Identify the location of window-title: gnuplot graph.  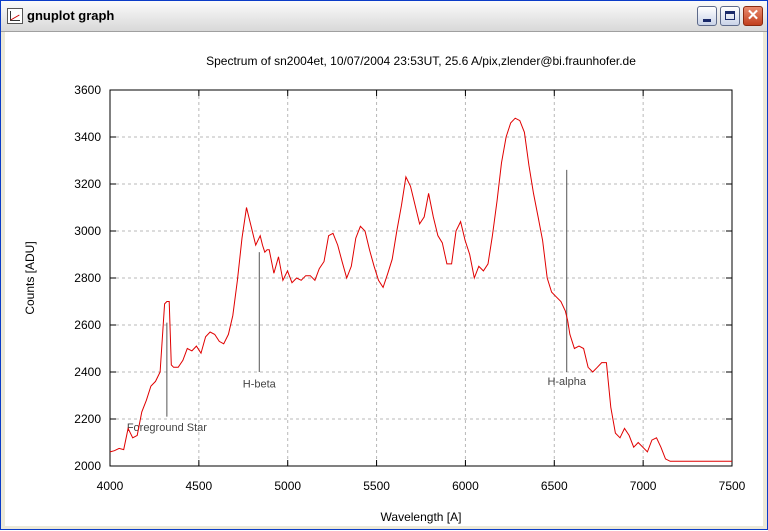
(71, 15).